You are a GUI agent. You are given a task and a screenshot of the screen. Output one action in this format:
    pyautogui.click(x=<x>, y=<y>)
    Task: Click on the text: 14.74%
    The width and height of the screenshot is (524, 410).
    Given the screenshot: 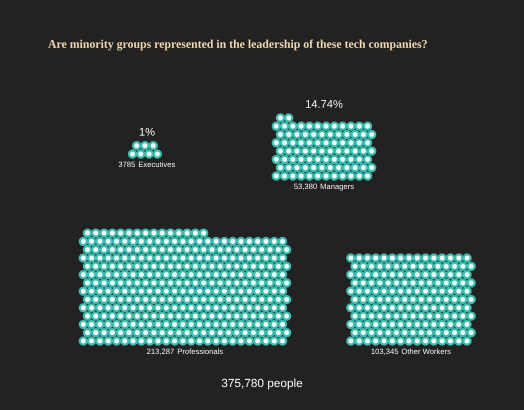 What is the action you would take?
    pyautogui.click(x=324, y=104)
    